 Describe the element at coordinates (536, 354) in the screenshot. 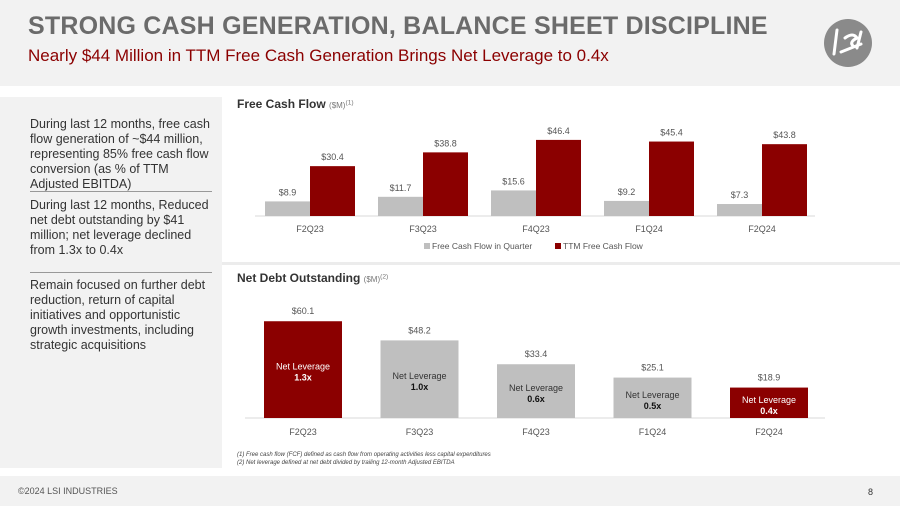

I see `data-label: $33.4` at that location.